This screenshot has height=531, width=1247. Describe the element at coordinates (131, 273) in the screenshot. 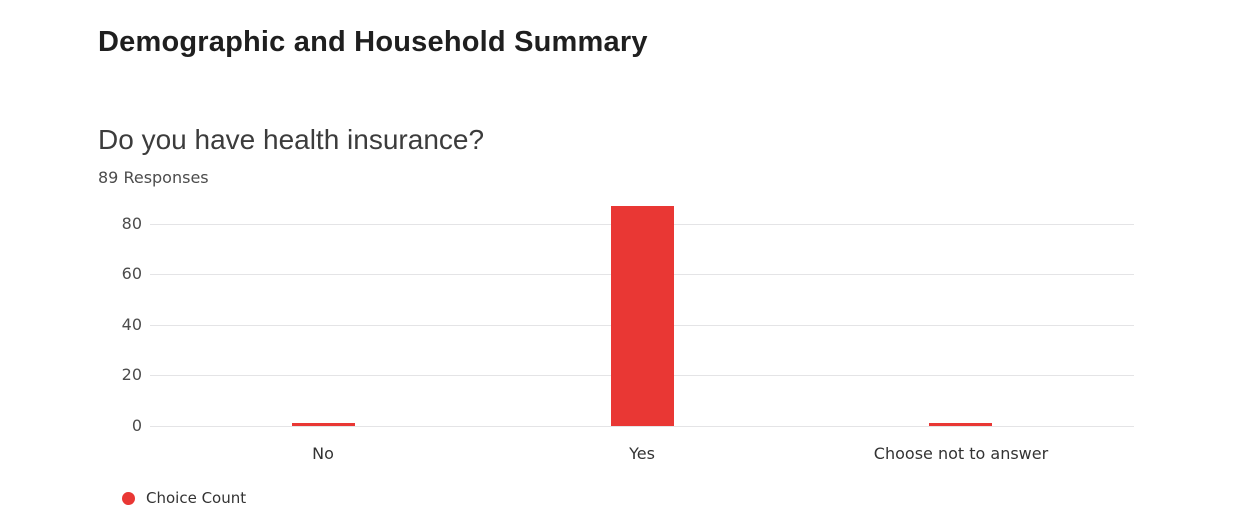

I see `y-axis-tick-label: 60` at that location.